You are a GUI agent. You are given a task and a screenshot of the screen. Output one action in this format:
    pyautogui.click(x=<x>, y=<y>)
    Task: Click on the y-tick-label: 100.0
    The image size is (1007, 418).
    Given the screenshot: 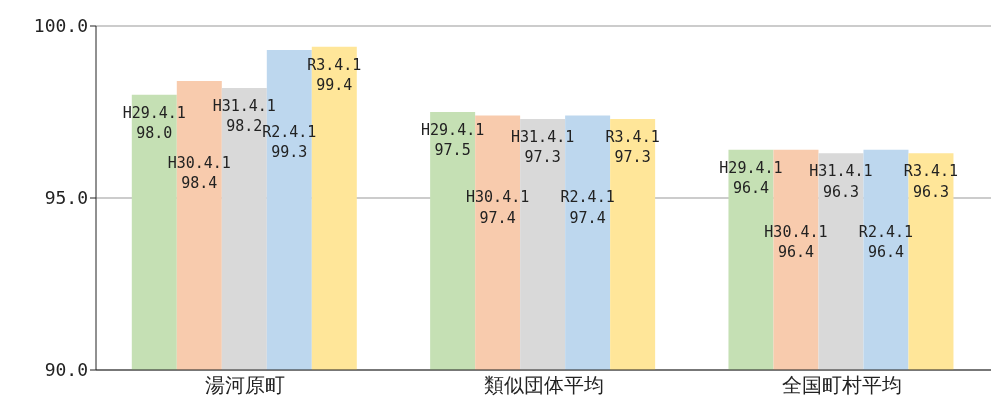 What is the action you would take?
    pyautogui.click(x=60, y=26)
    